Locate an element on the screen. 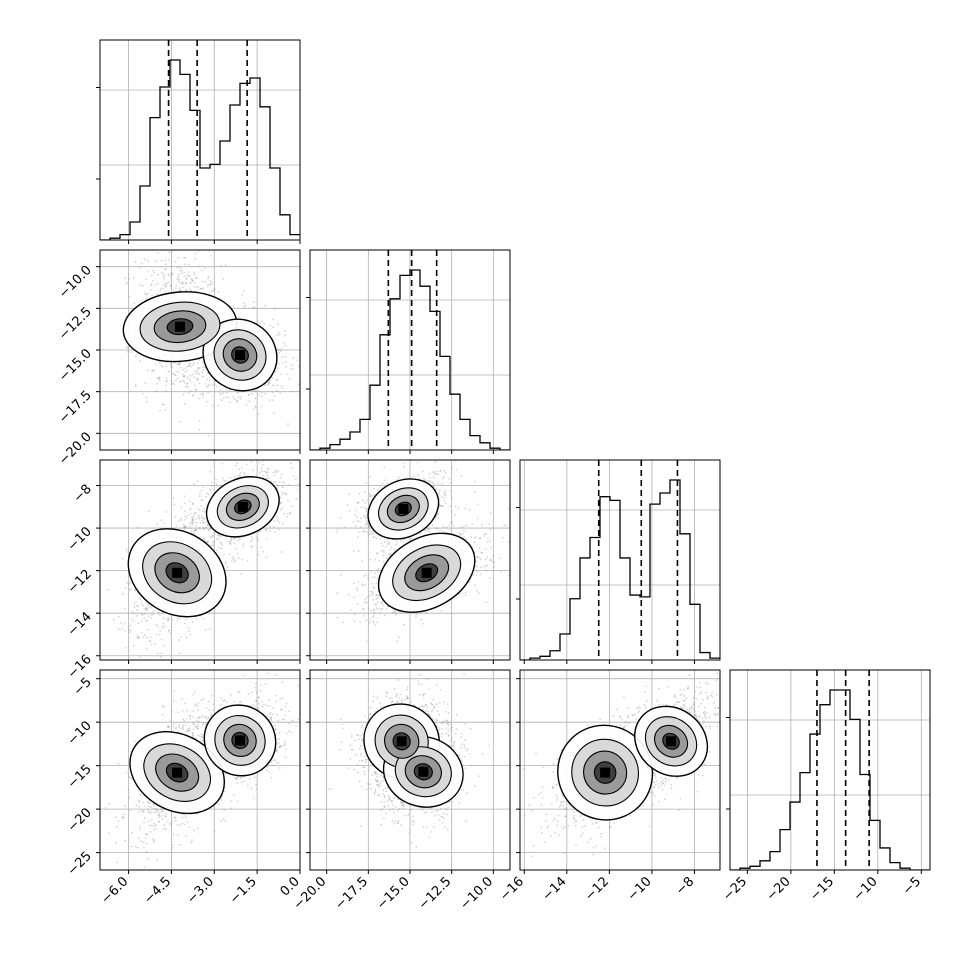 Image resolution: width=970 pixels, height=970 pixels. y-tick-label: −17.5 is located at coordinates (75, 407).